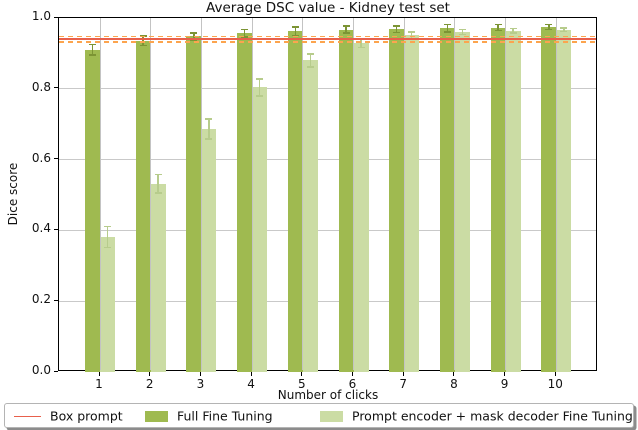  Describe the element at coordinates (327, 41) in the screenshot. I see `box-prompt-band-lower` at that location.